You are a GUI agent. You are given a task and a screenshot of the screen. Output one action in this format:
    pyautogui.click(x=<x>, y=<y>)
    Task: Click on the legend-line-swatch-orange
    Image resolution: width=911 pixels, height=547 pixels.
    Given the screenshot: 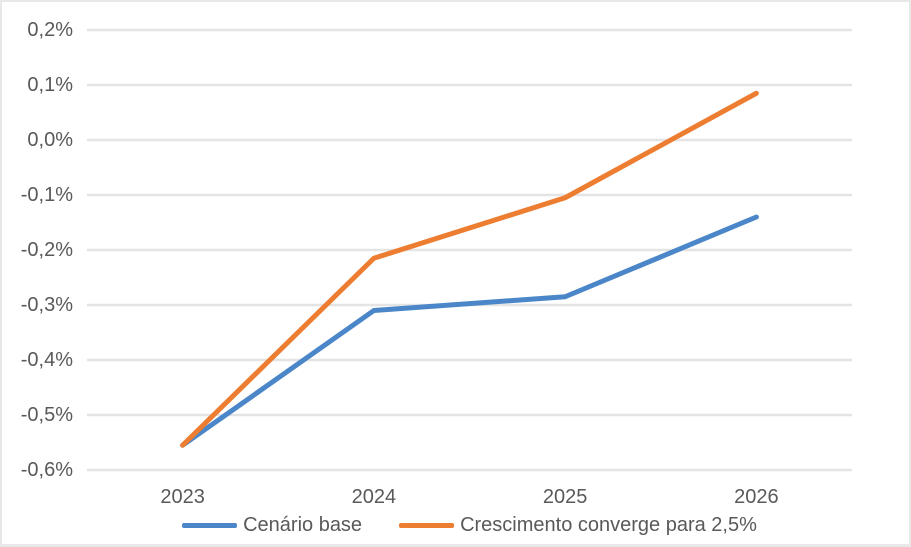 What is the action you would take?
    pyautogui.click(x=427, y=525)
    